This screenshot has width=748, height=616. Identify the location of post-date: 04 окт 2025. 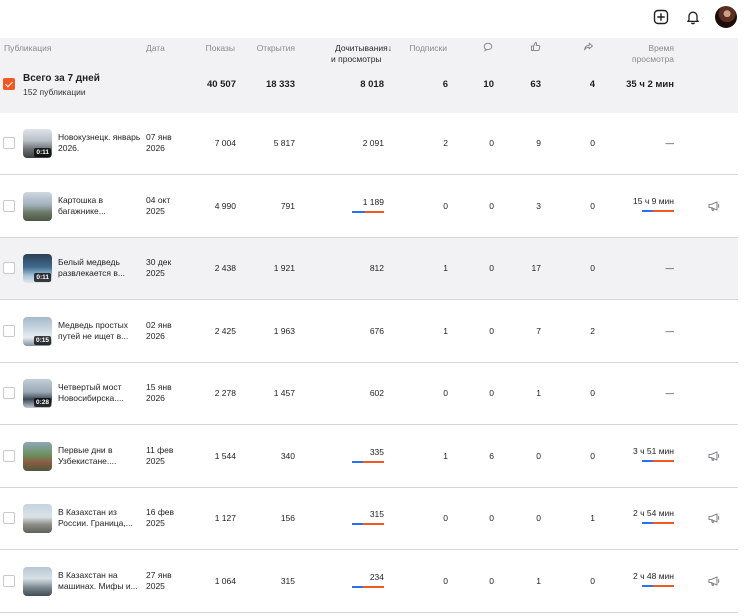
(171, 206).